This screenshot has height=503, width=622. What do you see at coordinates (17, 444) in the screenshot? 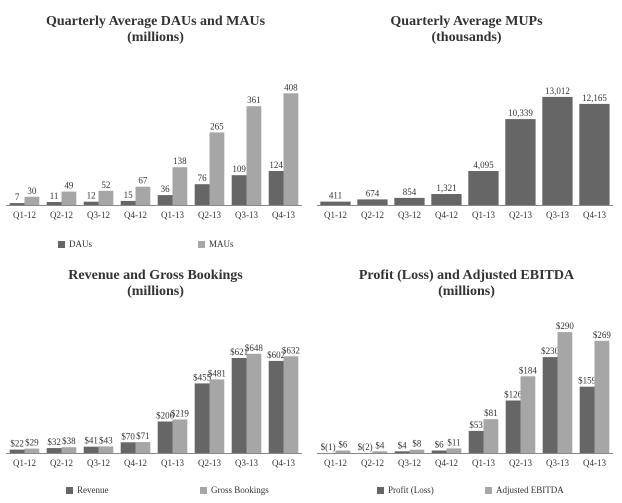
I see `data-label-revenue-q1-12: $22` at bounding box center [17, 444].